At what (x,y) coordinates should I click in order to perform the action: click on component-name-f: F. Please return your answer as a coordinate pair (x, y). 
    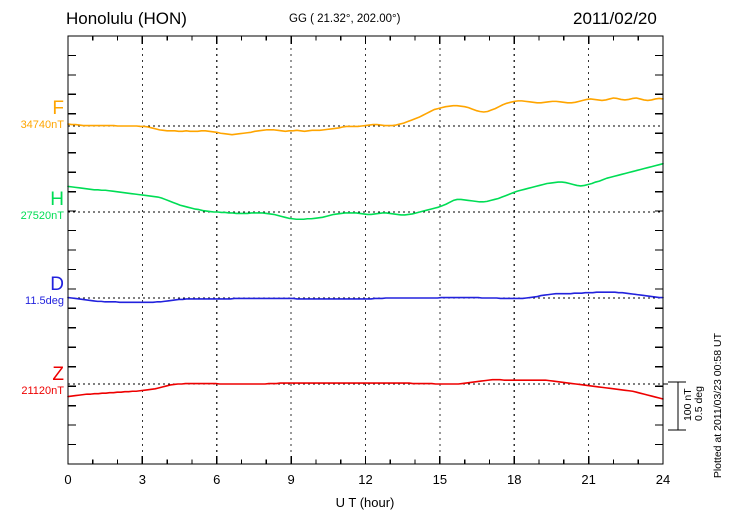
    Looking at the image, I should click on (58, 108).